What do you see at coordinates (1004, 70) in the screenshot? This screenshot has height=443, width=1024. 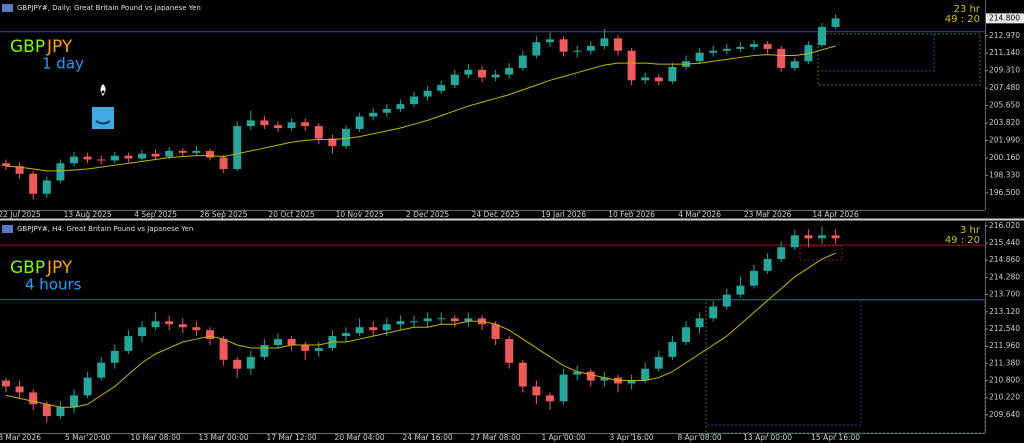 I see `y-tick-label: 209.310` at bounding box center [1004, 70].